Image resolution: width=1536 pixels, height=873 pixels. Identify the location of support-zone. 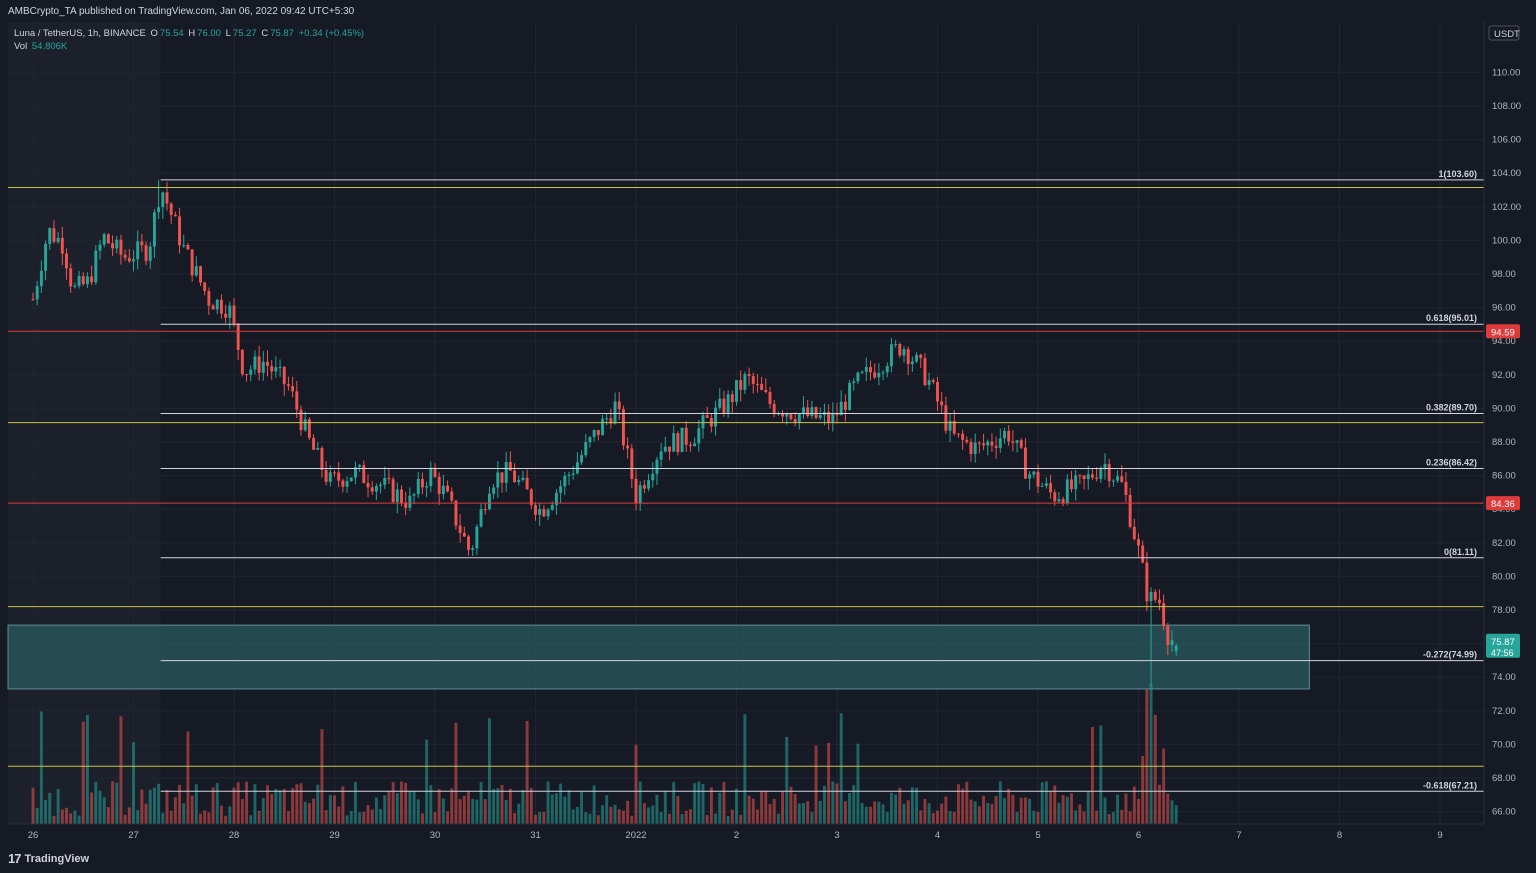
(658, 657).